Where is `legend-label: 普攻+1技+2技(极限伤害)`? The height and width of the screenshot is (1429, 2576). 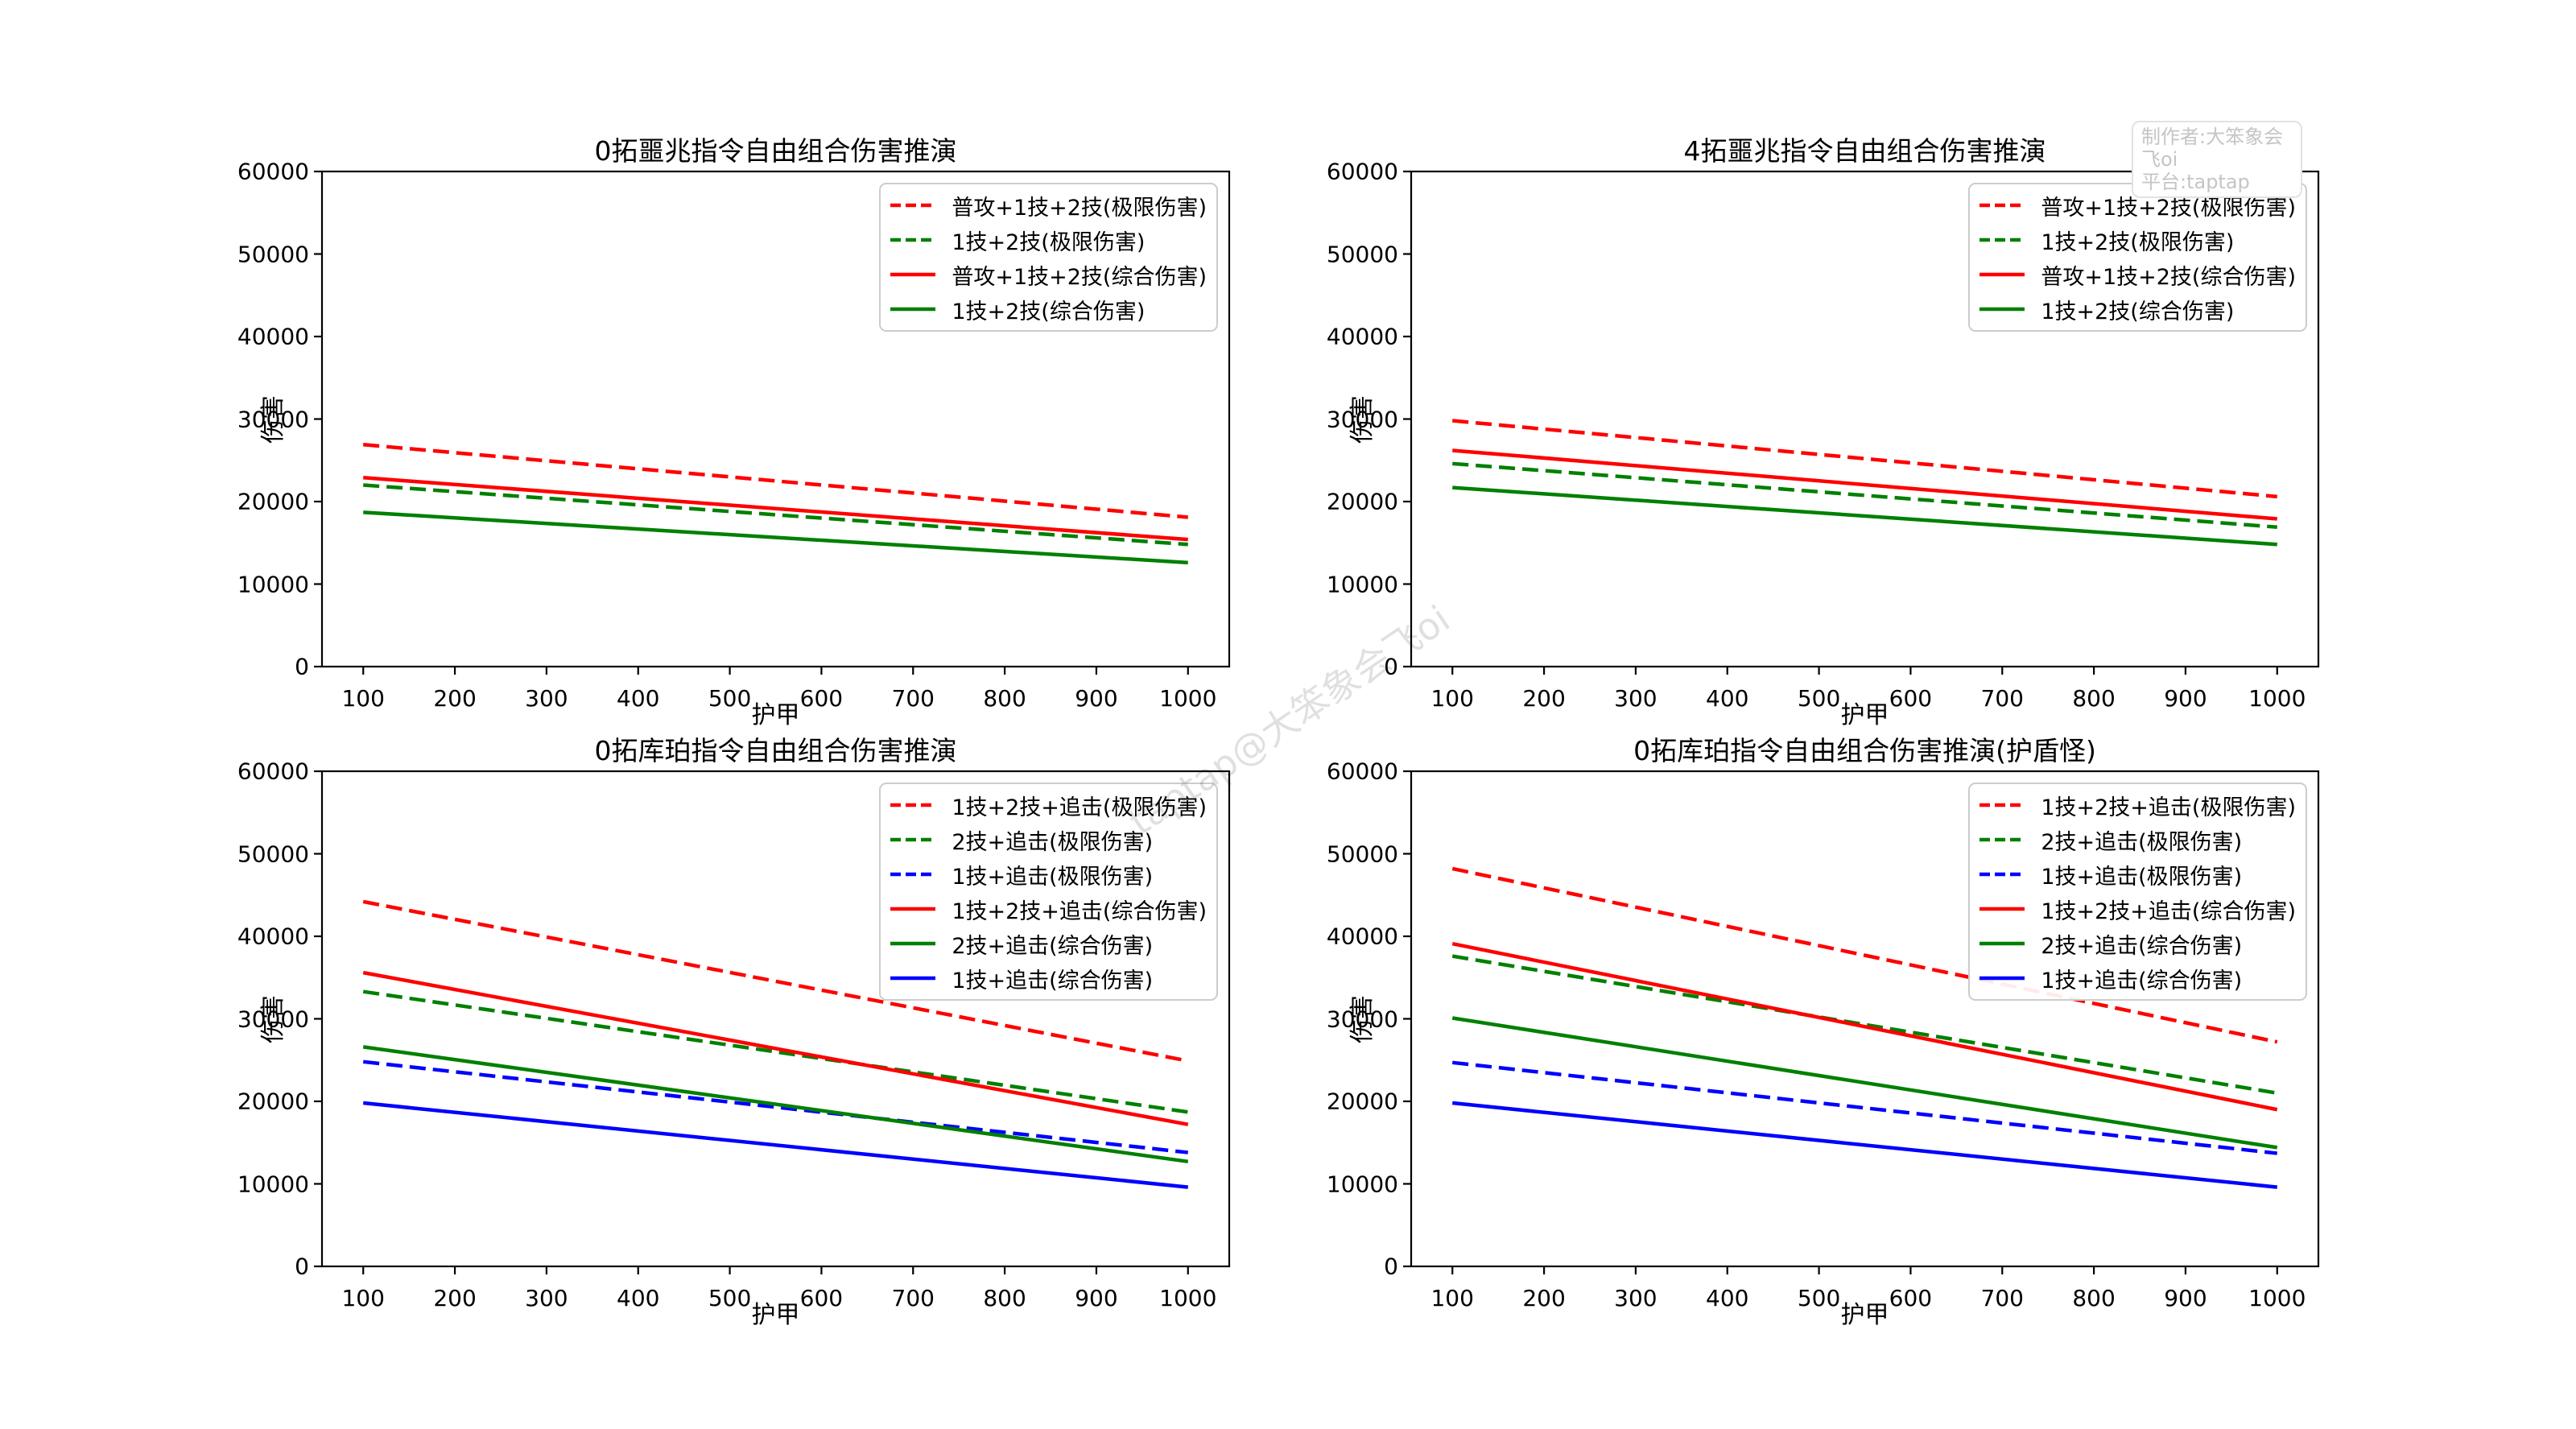
legend-label: 普攻+1技+2技(极限伤害) is located at coordinates (2168, 208).